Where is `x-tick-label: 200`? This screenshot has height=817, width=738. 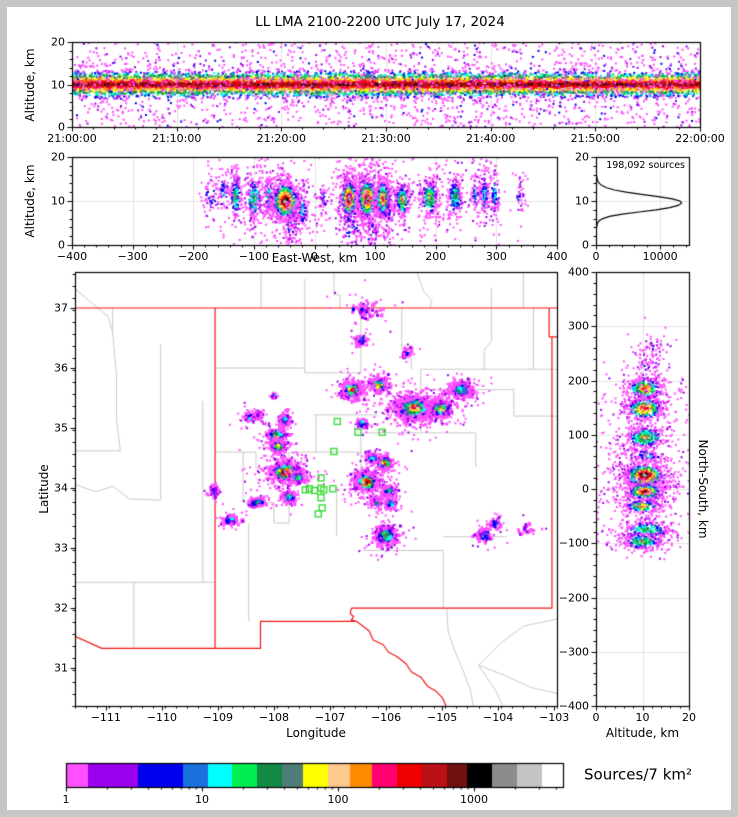 x-tick-label: 200 is located at coordinates (436, 256).